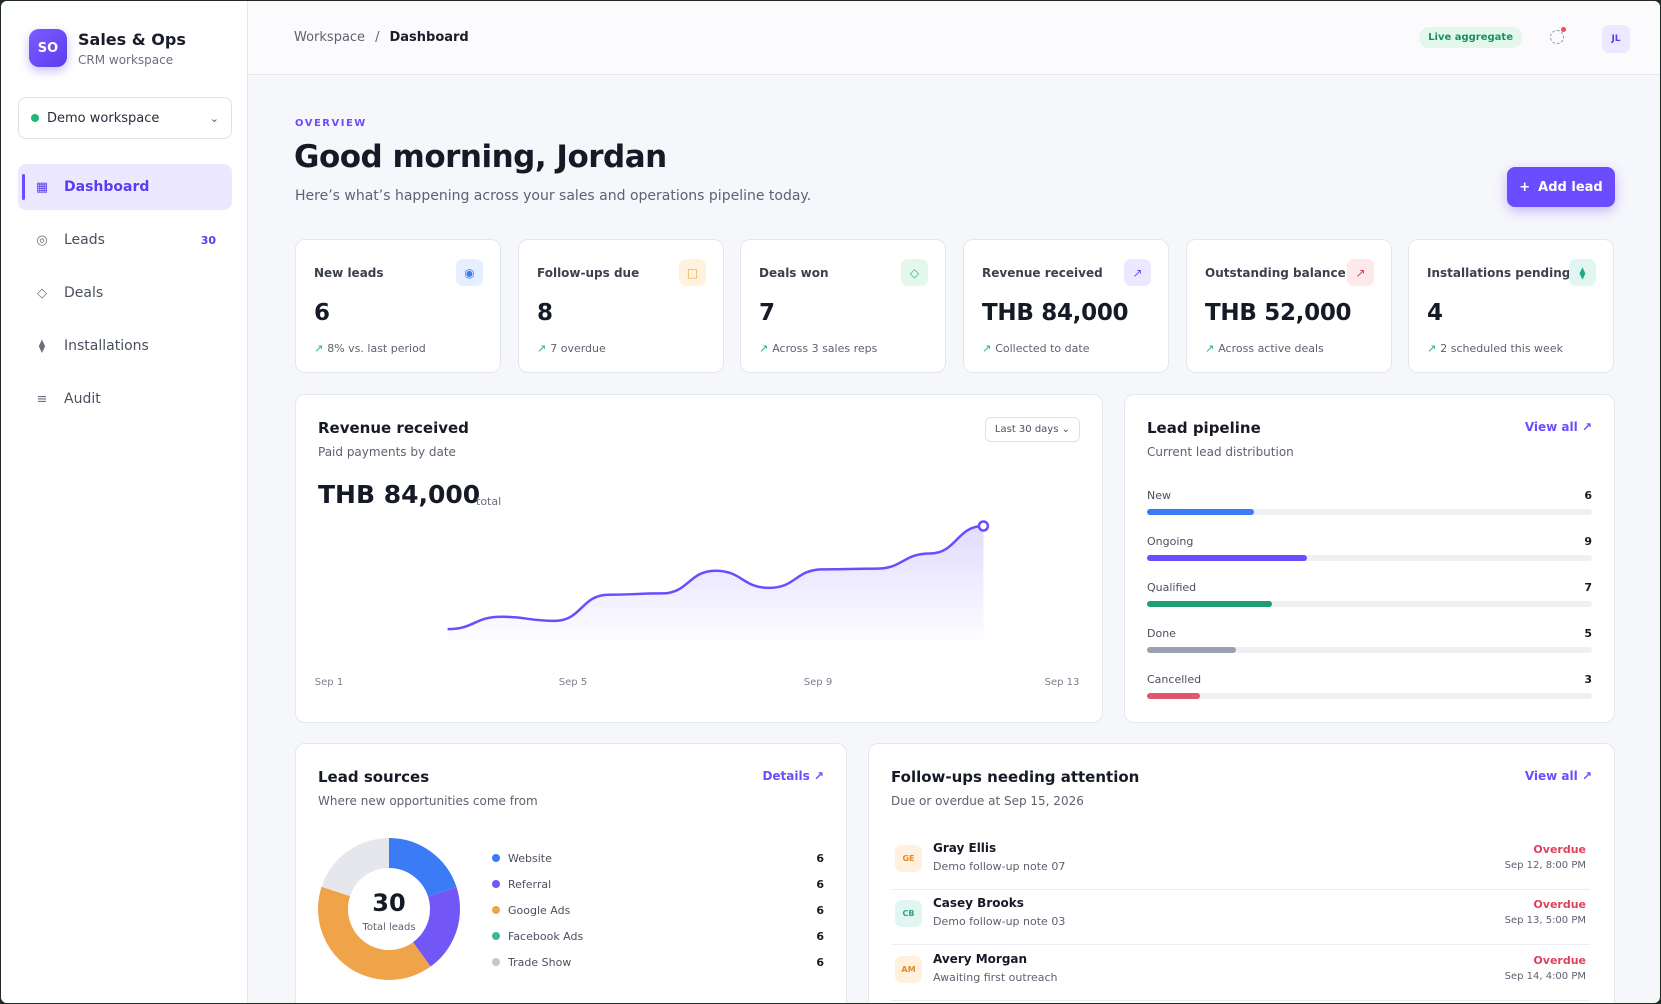 The height and width of the screenshot is (1004, 1661). I want to click on kpi-label: Follow-ups due, so click(588, 273).